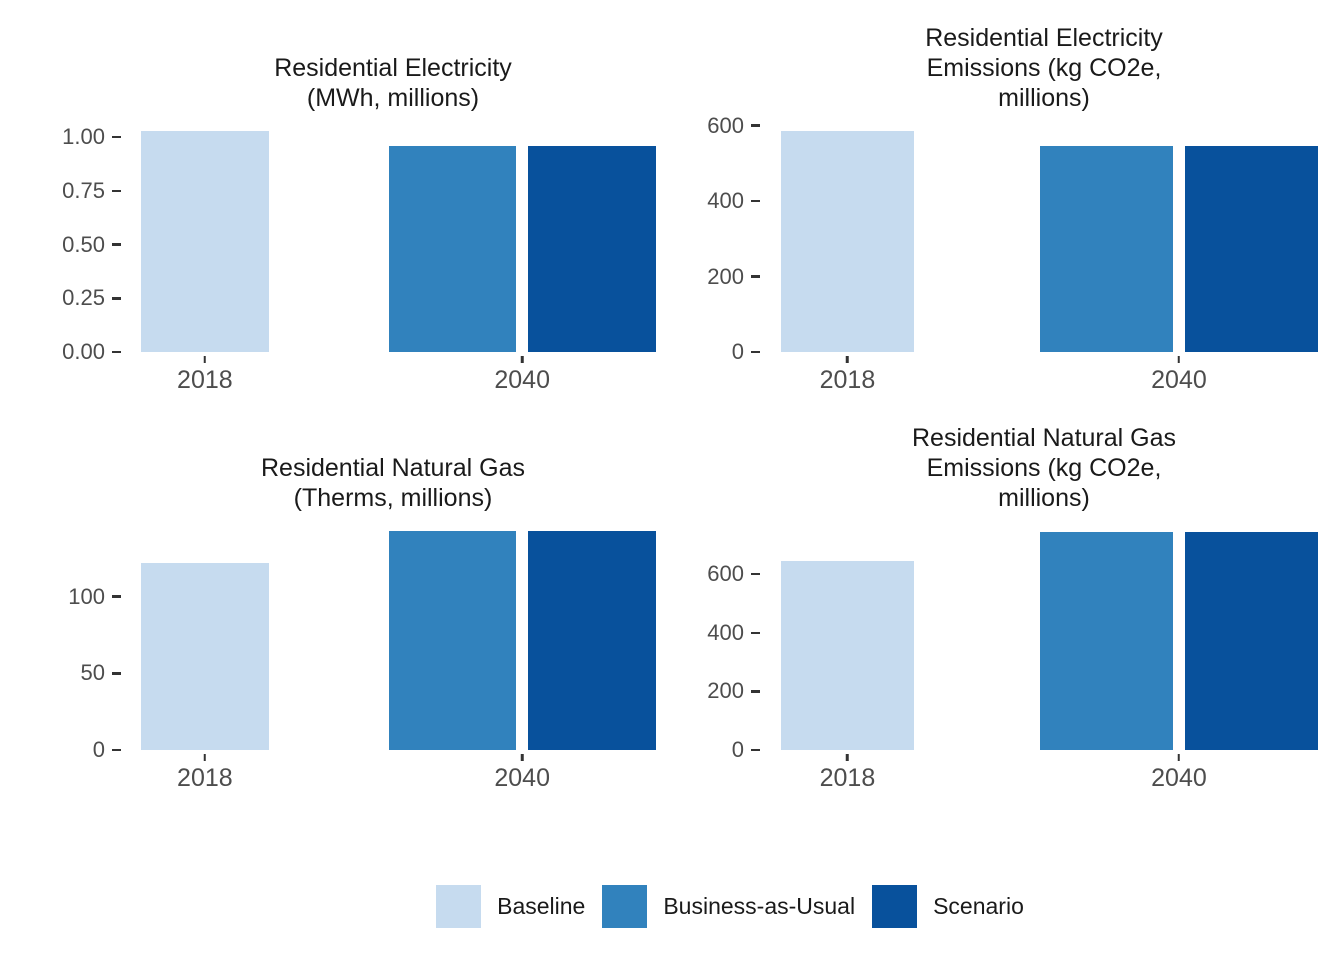 This screenshot has height=960, width=1344. What do you see at coordinates (393, 83) in the screenshot?
I see `panel-title: Residential Electricity (MWh, millions)` at bounding box center [393, 83].